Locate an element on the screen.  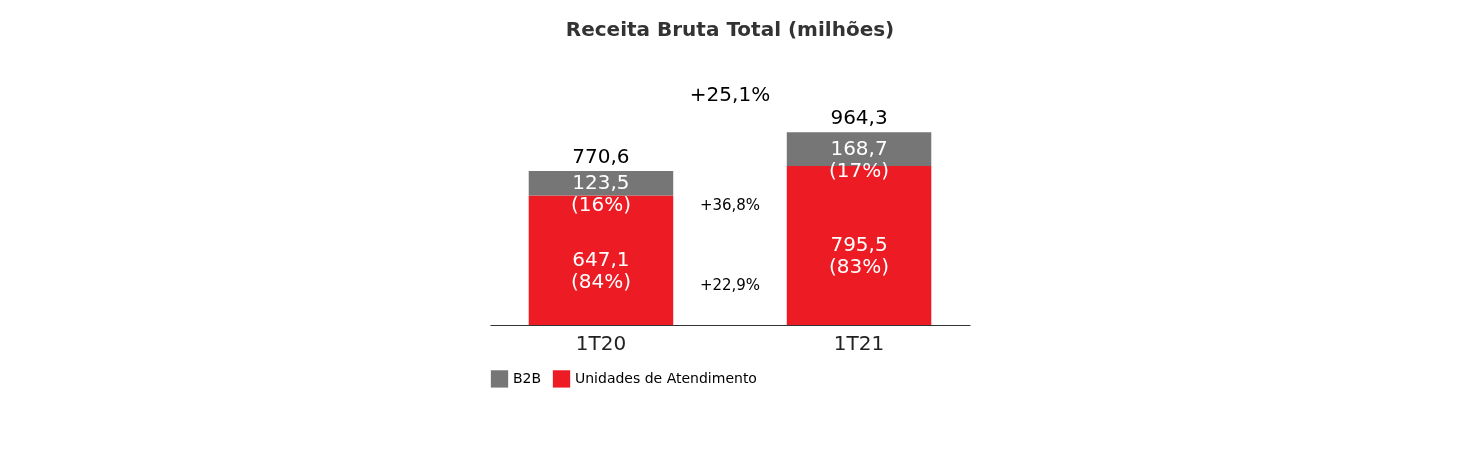
legend-label: Unidades de Atendimento is located at coordinates (666, 377).